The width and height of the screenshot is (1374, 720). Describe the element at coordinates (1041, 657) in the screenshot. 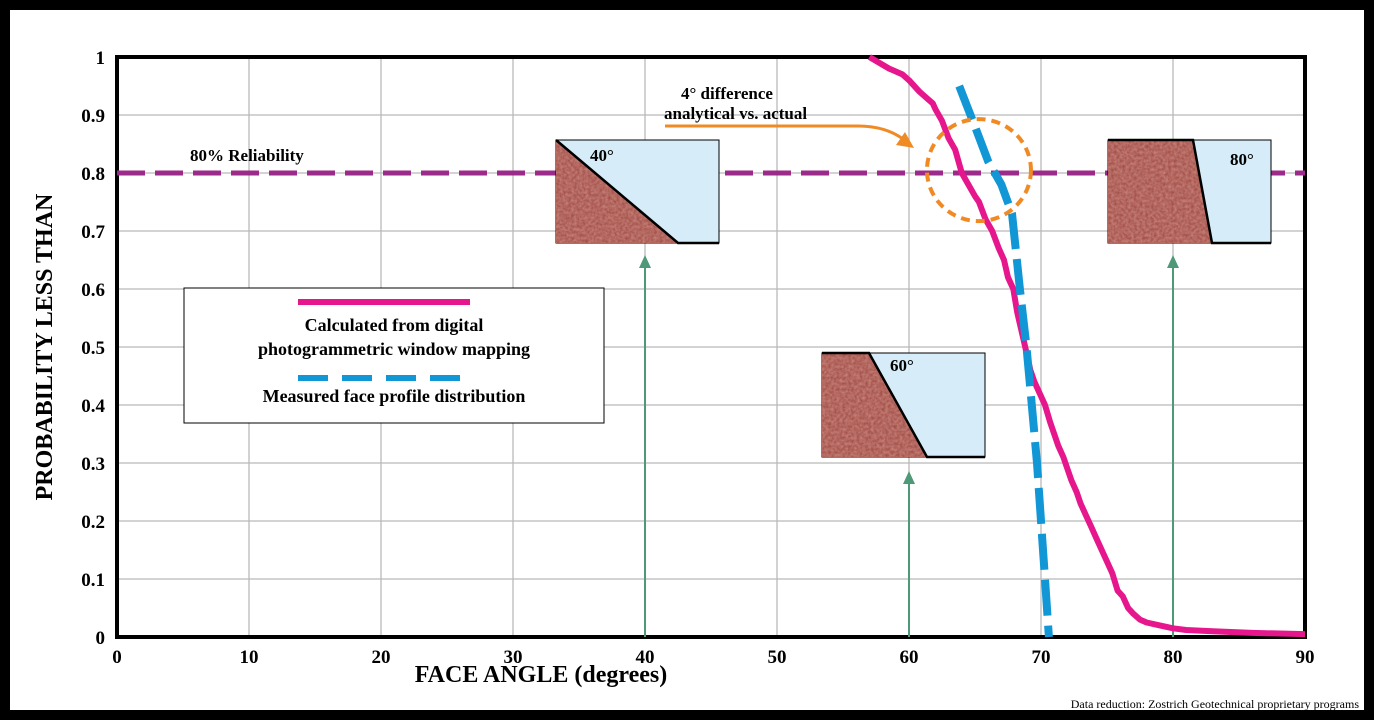

I see `x-tick-label: 70` at that location.